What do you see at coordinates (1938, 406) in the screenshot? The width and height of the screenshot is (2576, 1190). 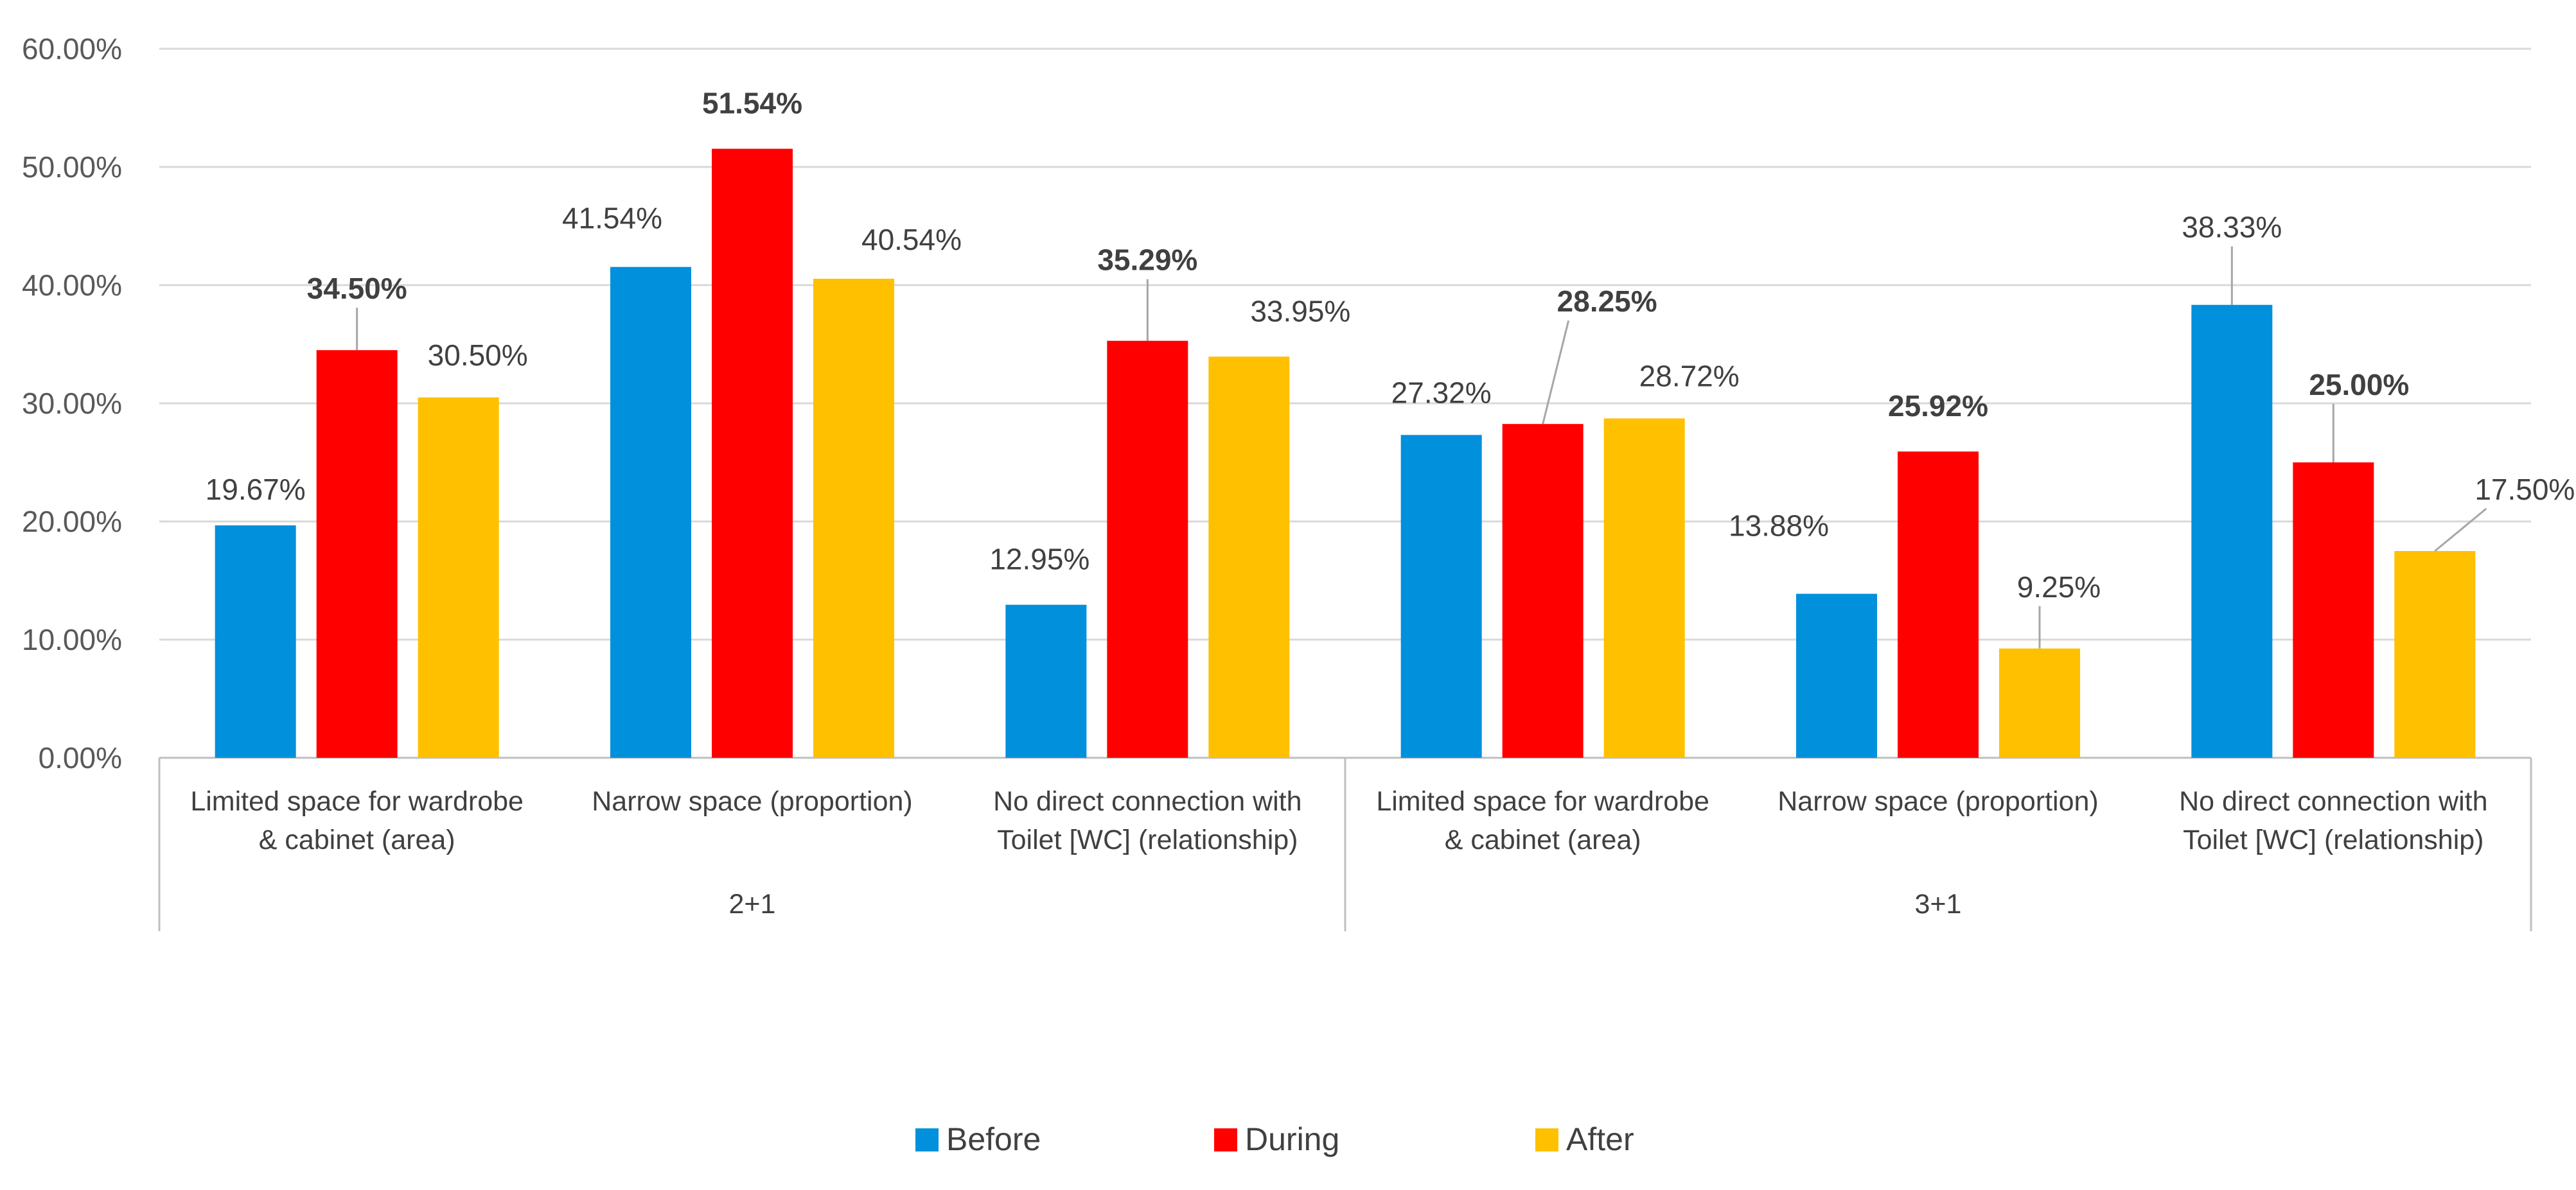 I see `data-label: 25.92%` at bounding box center [1938, 406].